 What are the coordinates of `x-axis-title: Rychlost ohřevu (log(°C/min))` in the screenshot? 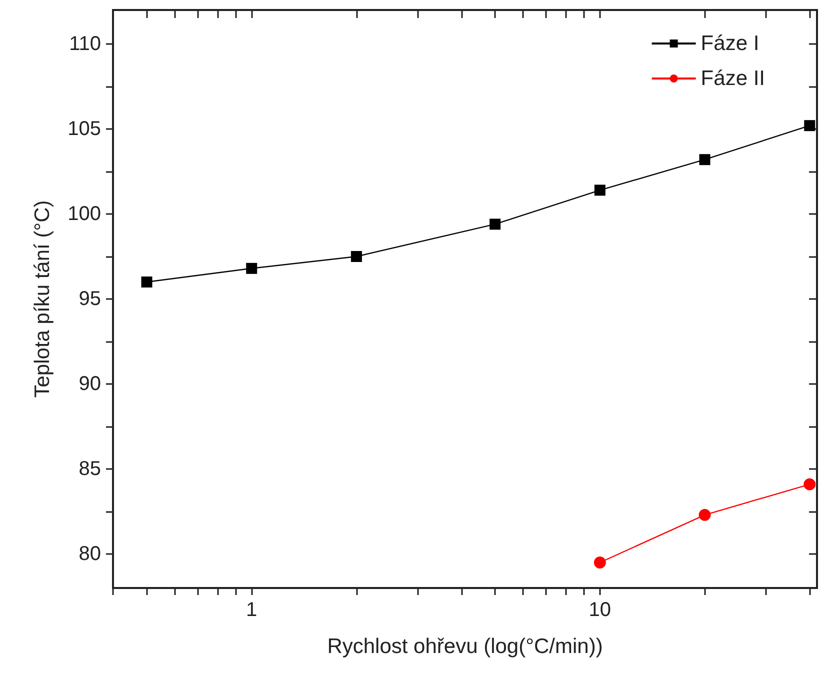 It's located at (465, 646).